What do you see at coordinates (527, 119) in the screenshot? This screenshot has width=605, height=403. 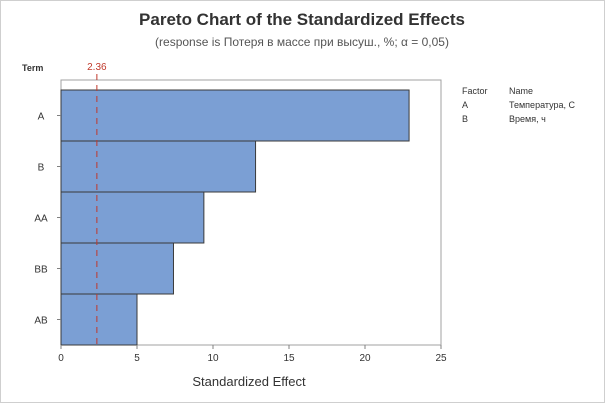 I see `legend-name-b: Время, ч` at bounding box center [527, 119].